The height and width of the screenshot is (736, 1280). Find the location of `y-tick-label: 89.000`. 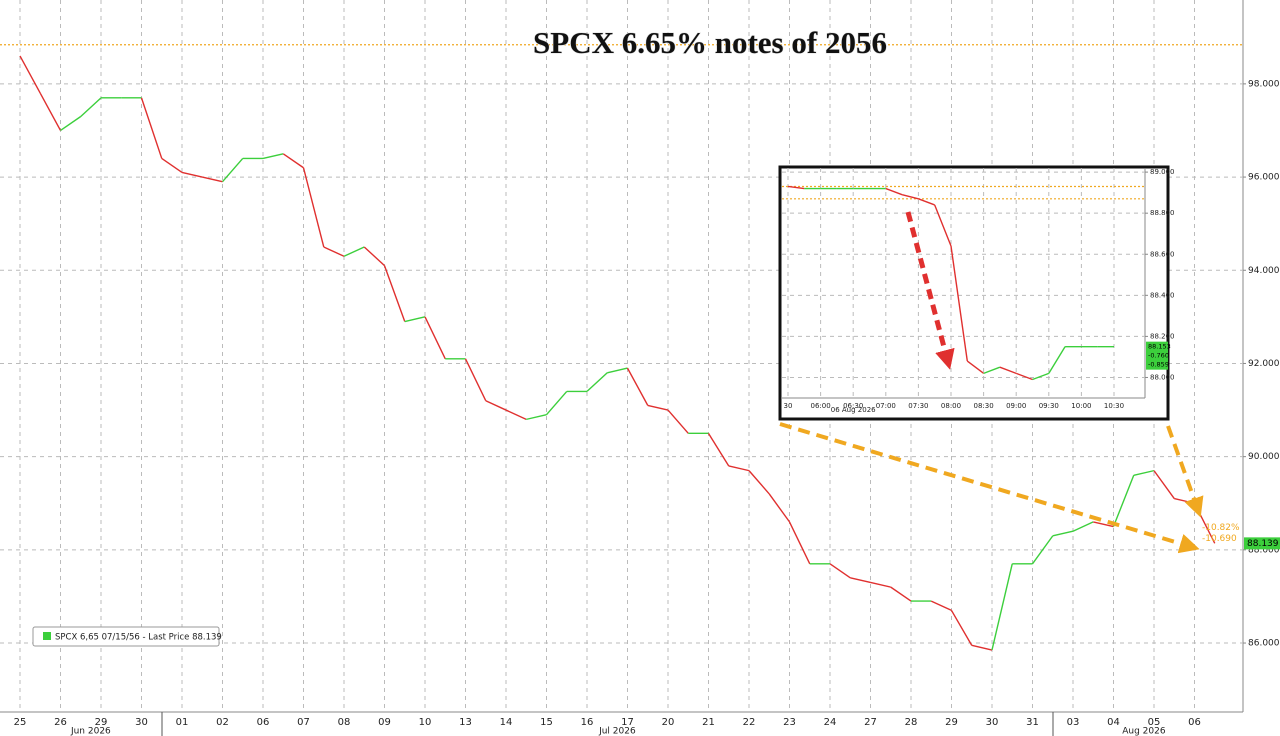

y-tick-label: 89.000 is located at coordinates (1162, 172).